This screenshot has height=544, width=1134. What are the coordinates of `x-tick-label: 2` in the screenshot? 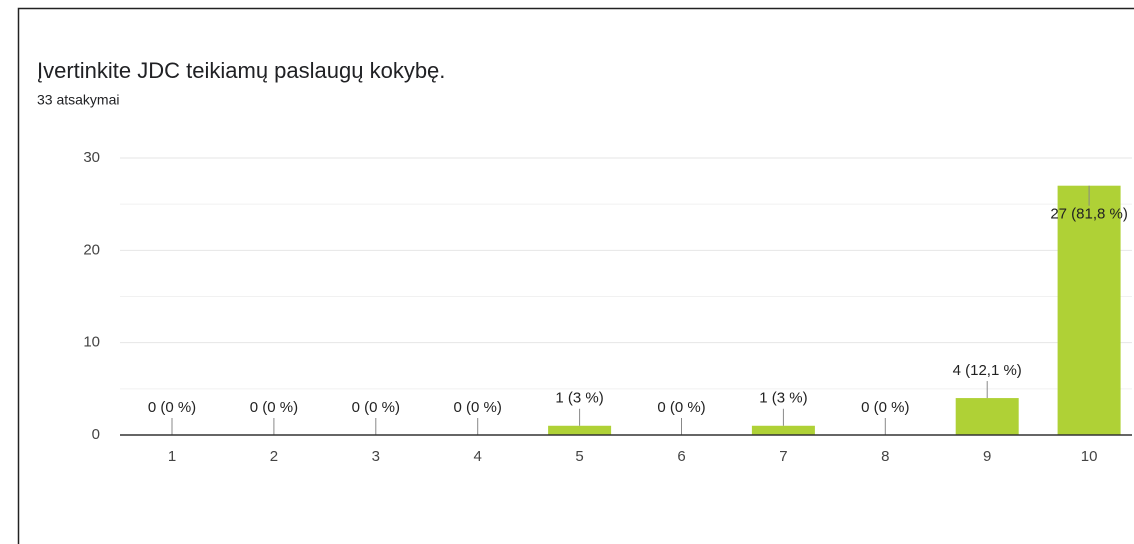 It's located at (274, 456).